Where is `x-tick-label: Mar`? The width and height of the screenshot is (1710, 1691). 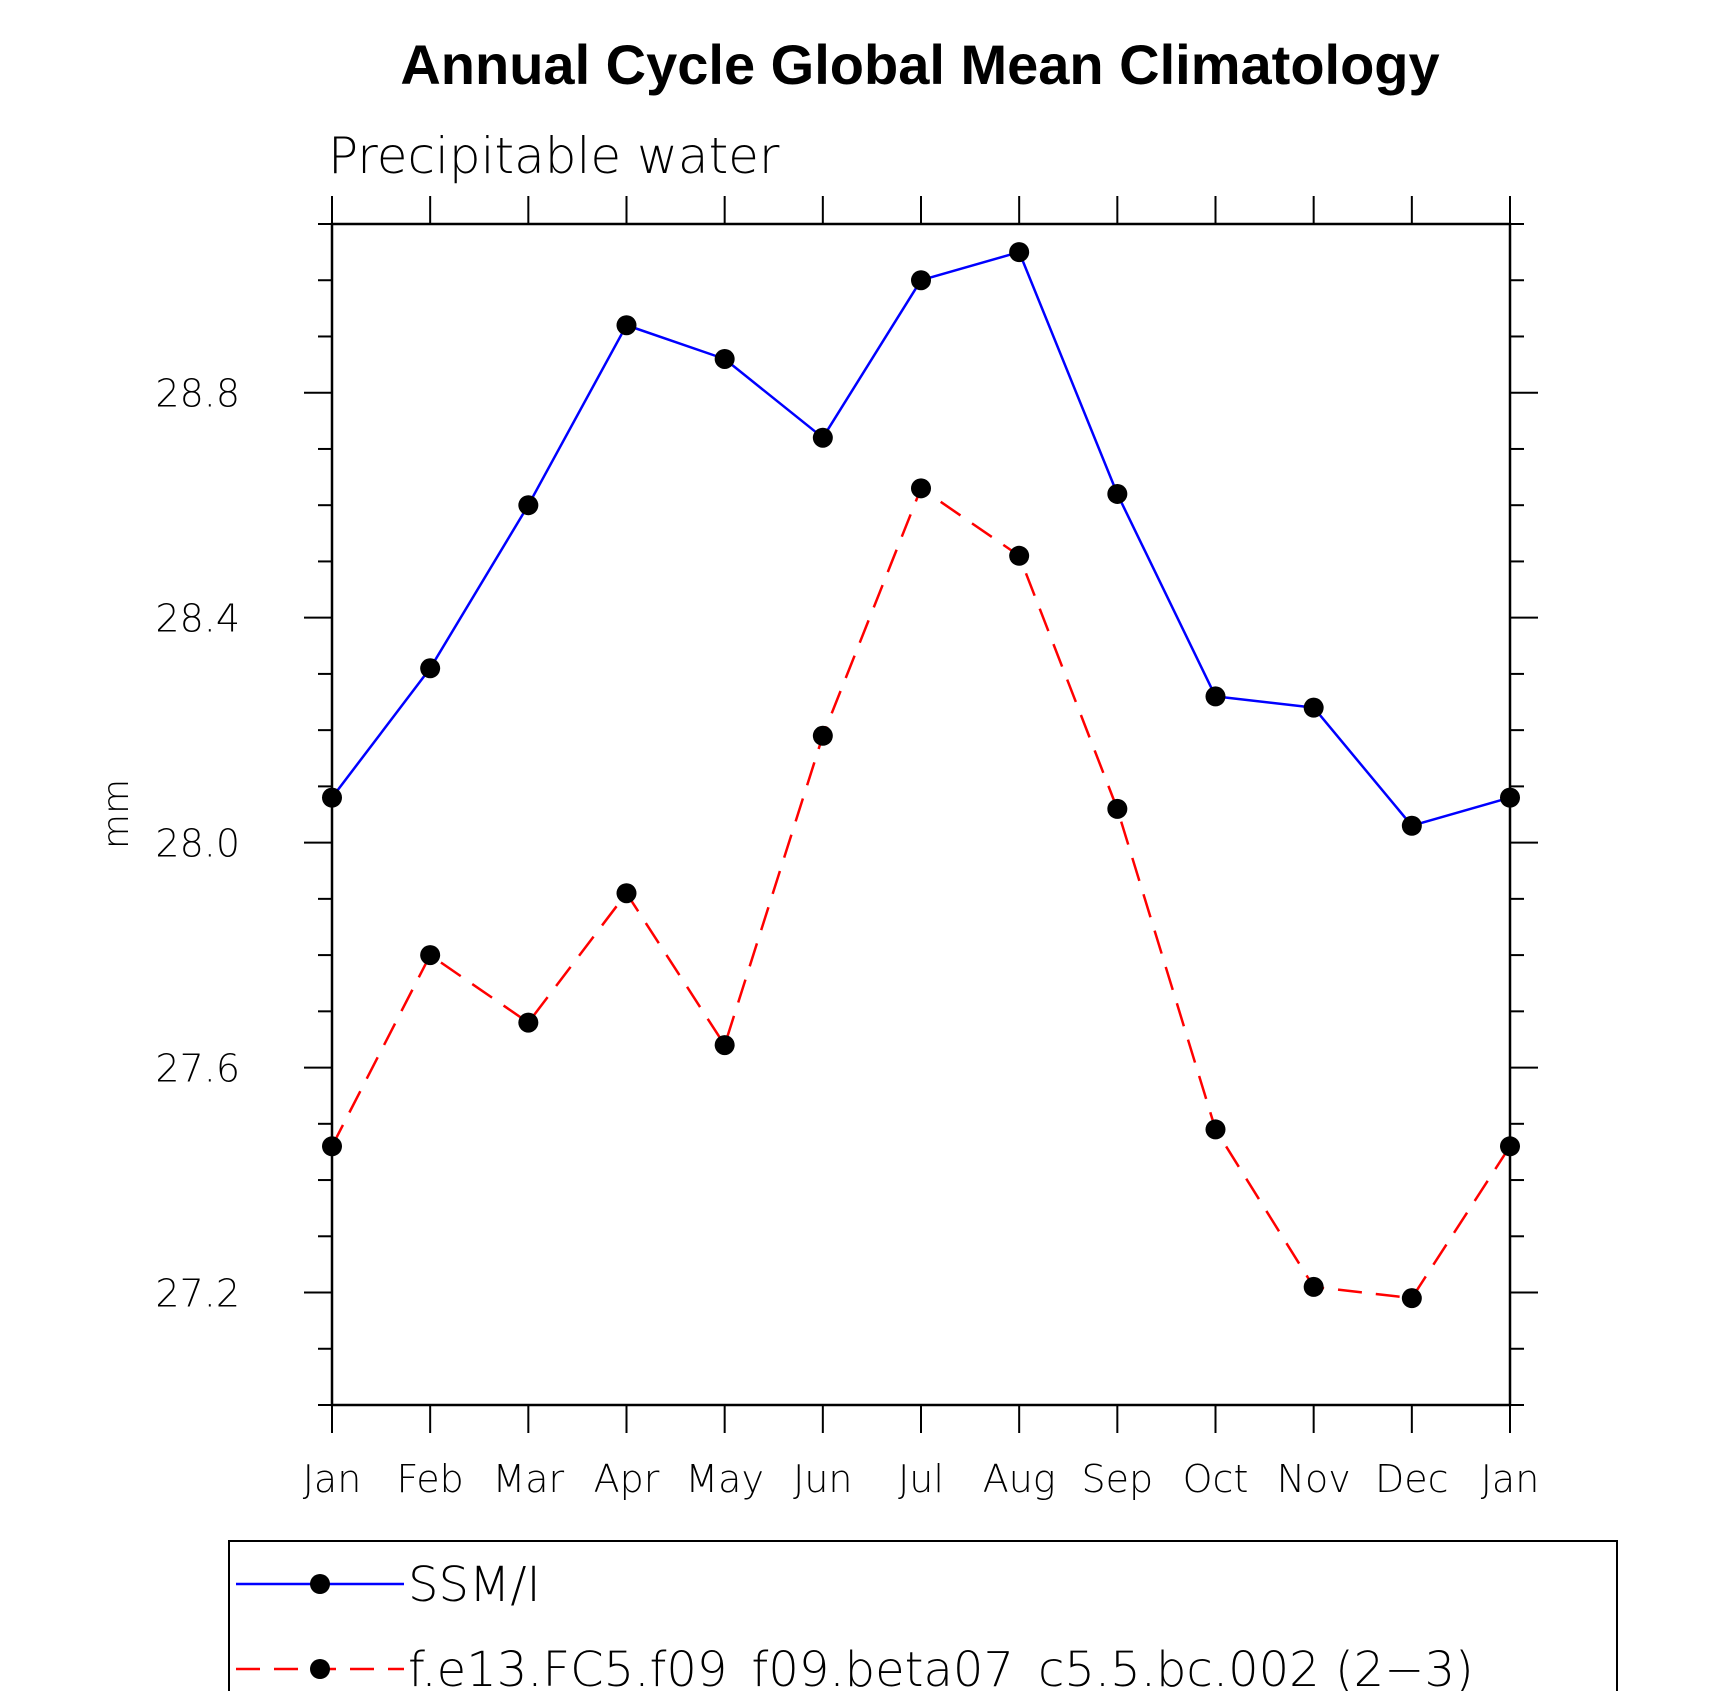 x-tick-label: Mar is located at coordinates (528, 1479).